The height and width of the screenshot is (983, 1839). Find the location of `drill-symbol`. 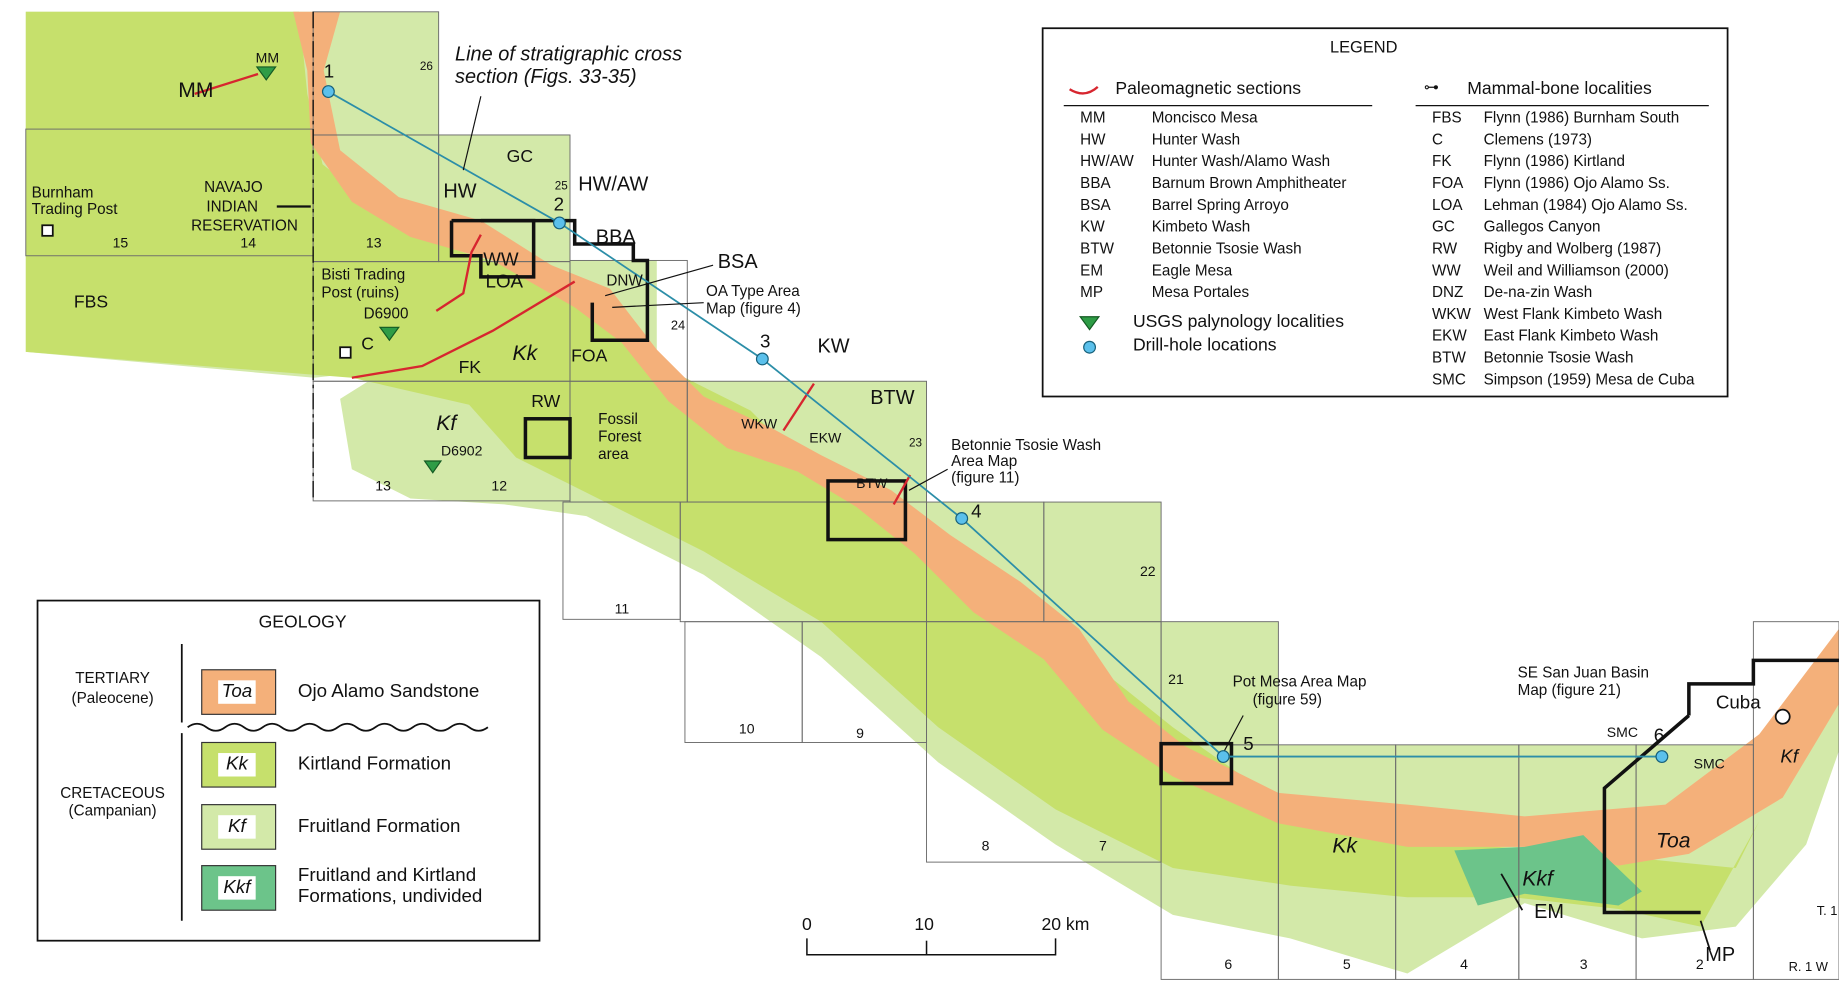

drill-symbol is located at coordinates (1090, 347).